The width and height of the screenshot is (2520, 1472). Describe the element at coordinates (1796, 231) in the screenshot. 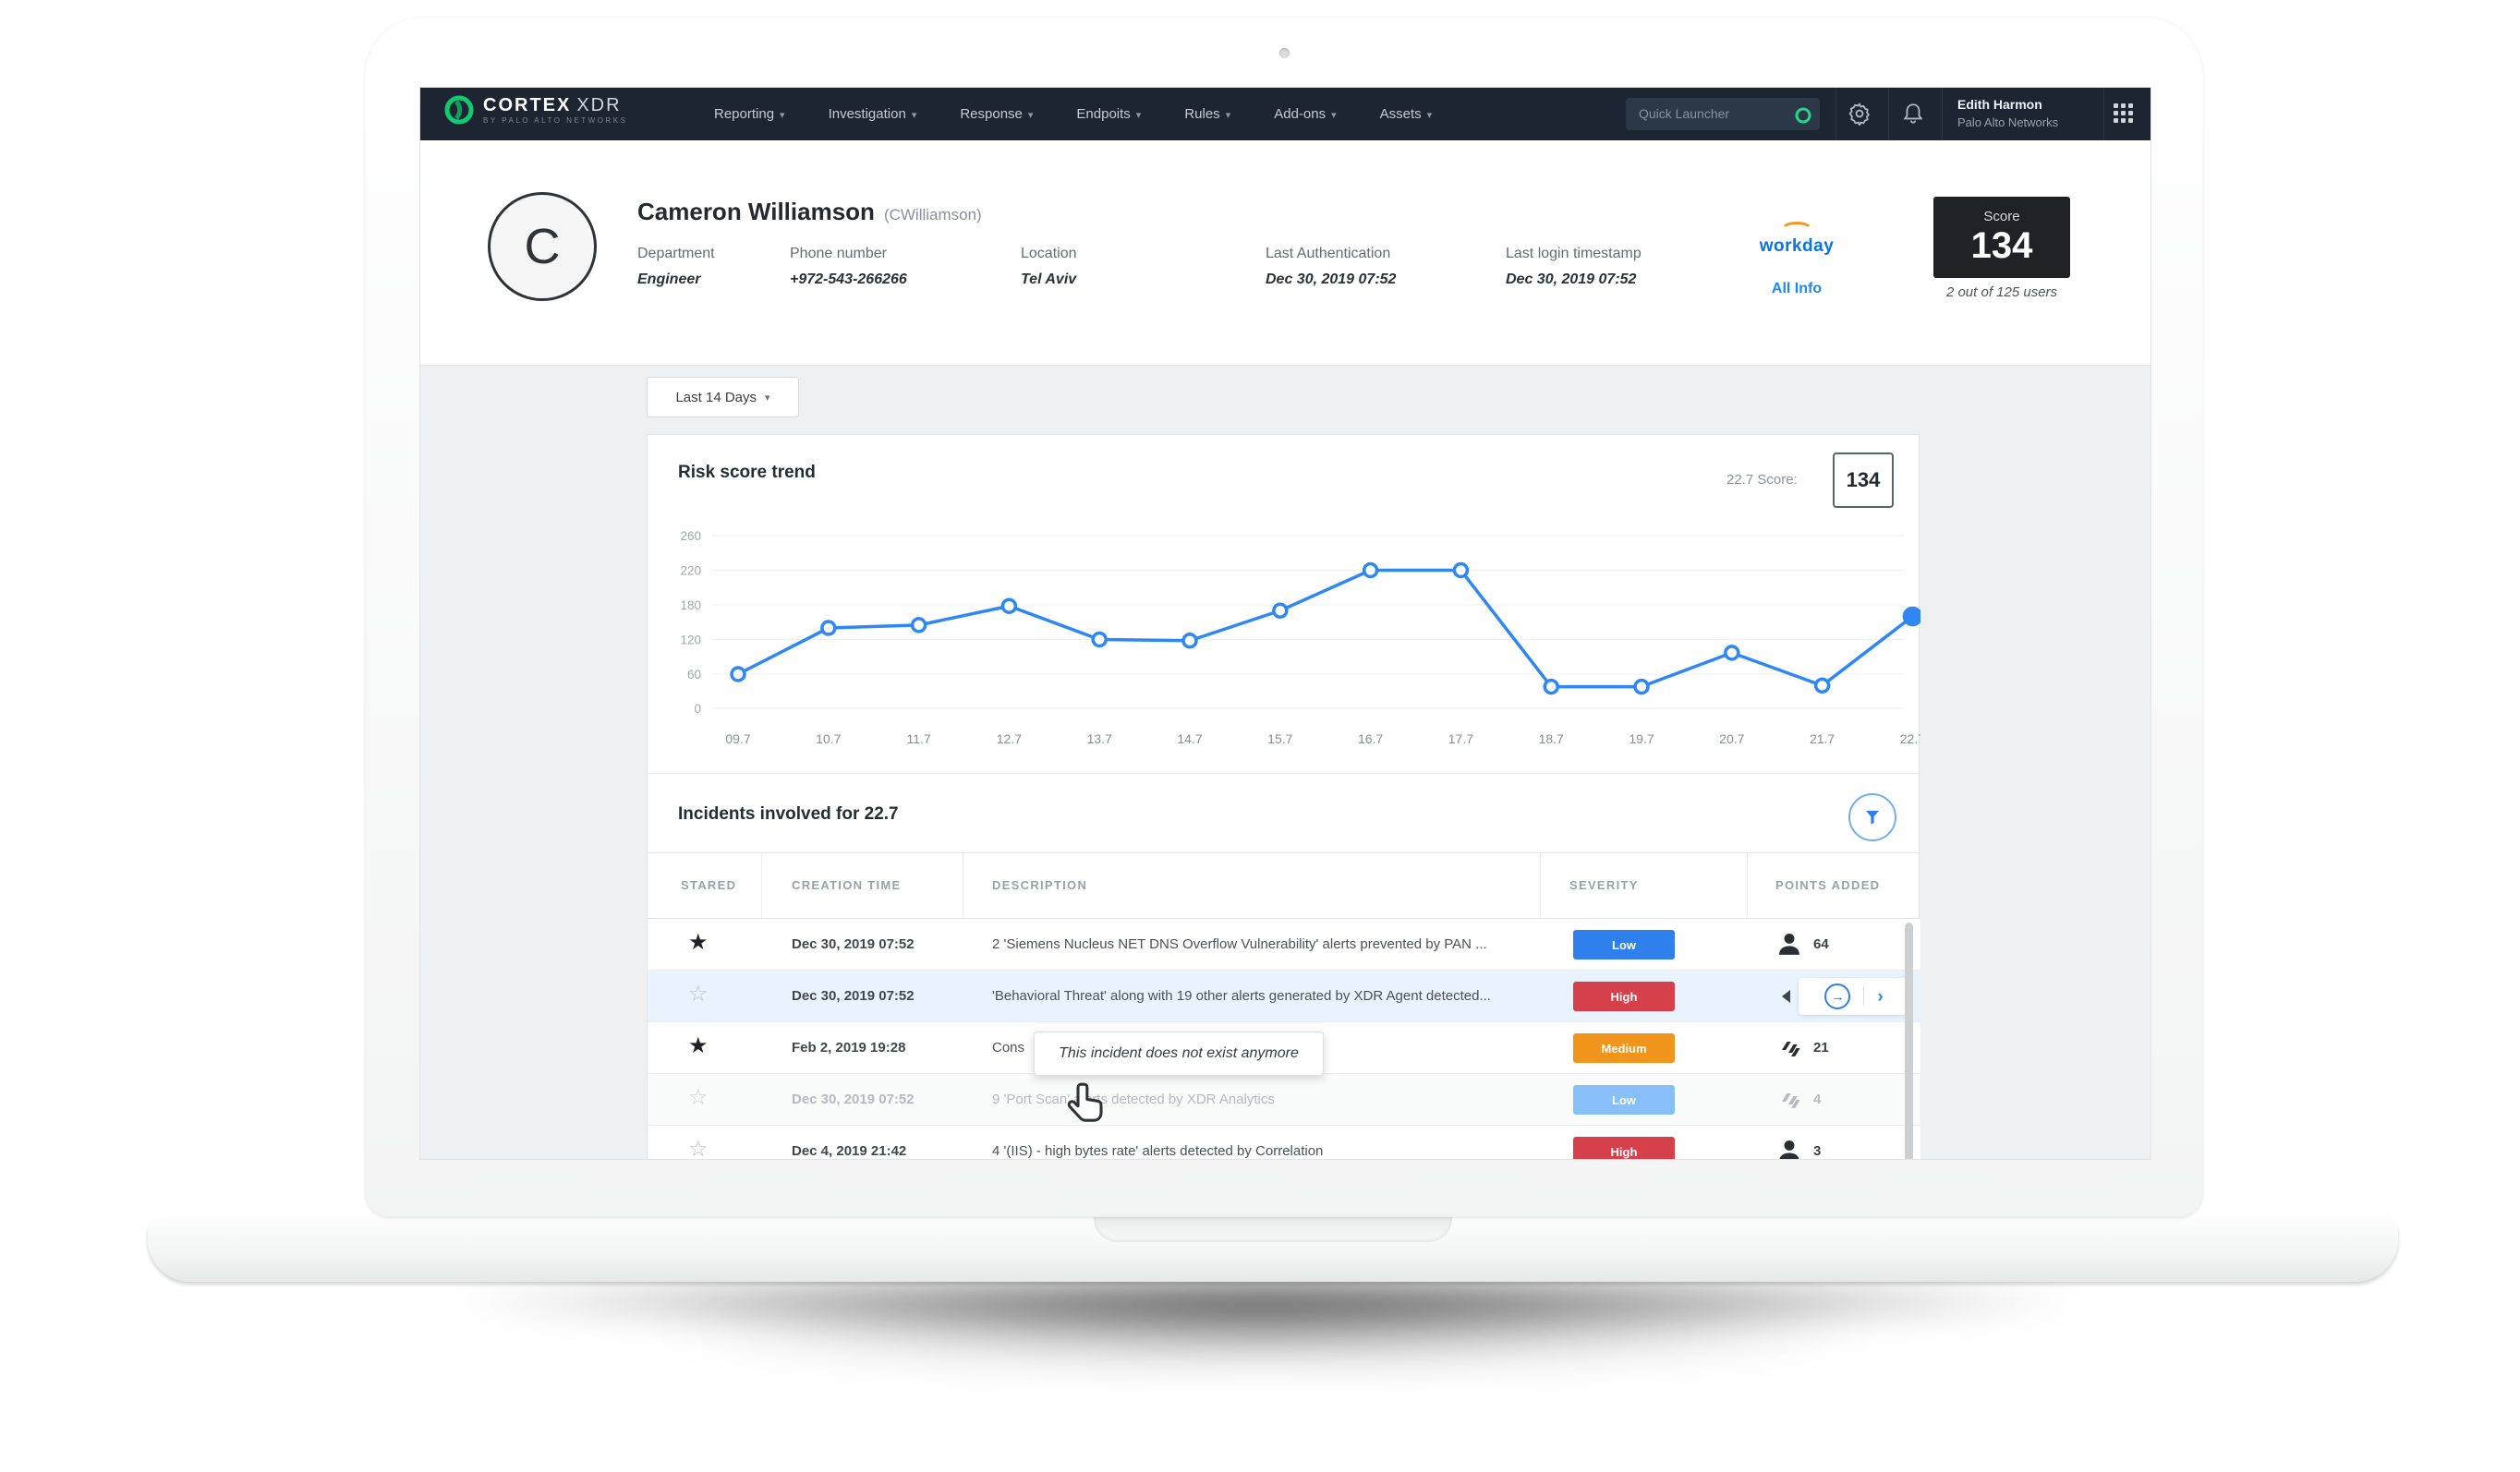

I see `workday-arc-icon` at that location.